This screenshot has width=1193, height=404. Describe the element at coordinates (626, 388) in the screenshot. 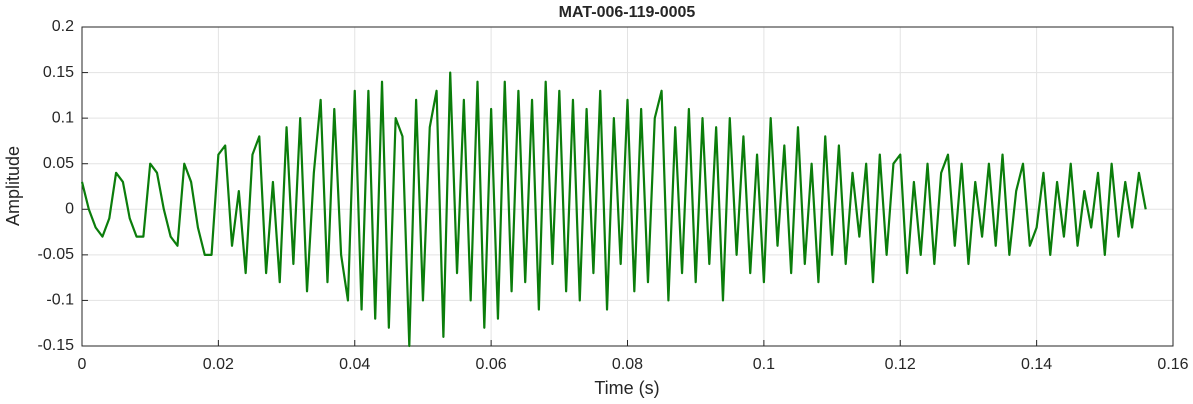

I see `x-axis-label: Time (s)` at that location.